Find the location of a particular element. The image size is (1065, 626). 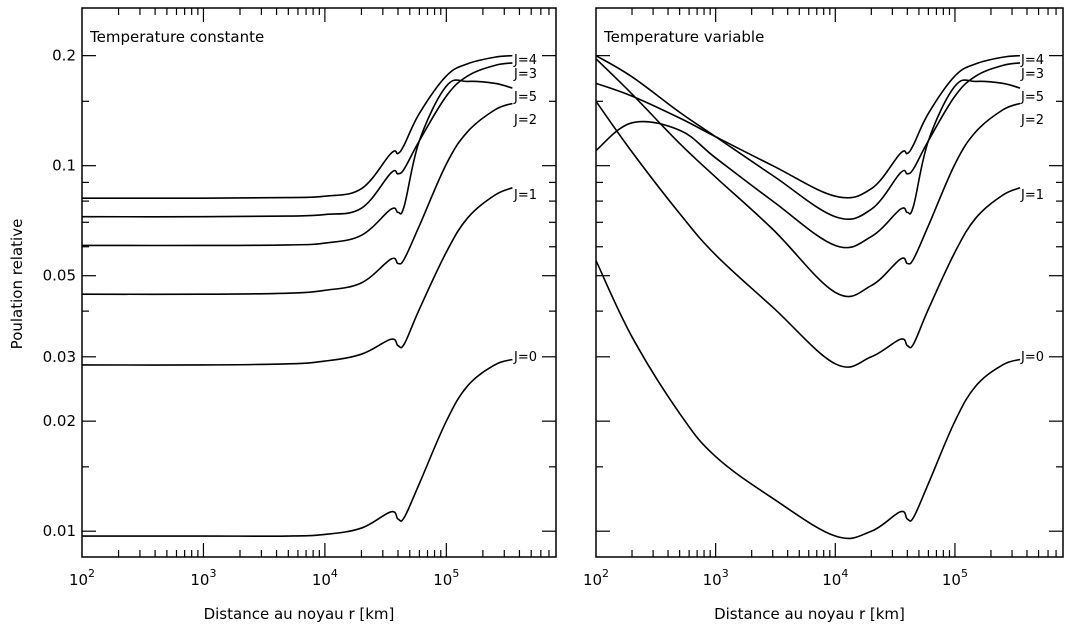

panel-title: Temperature variable is located at coordinates (683, 37).